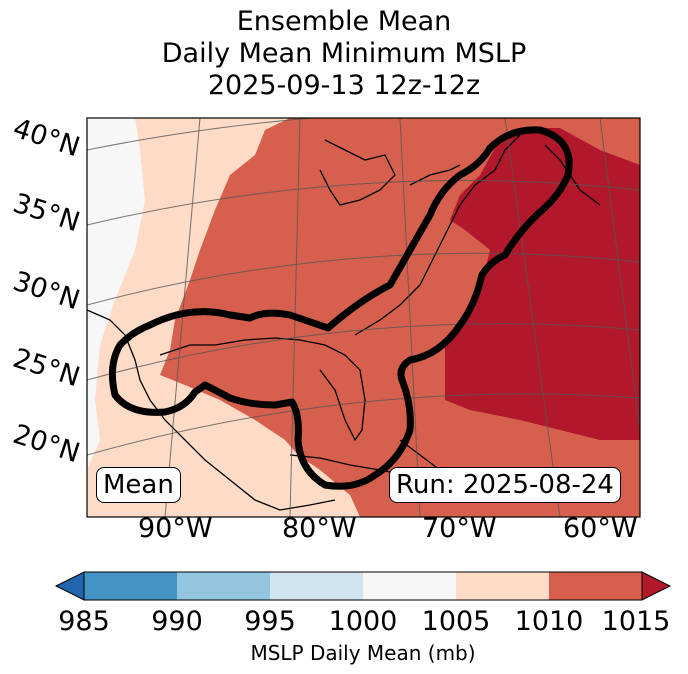  I want to click on lon-label-70w: 70°W, so click(459, 528).